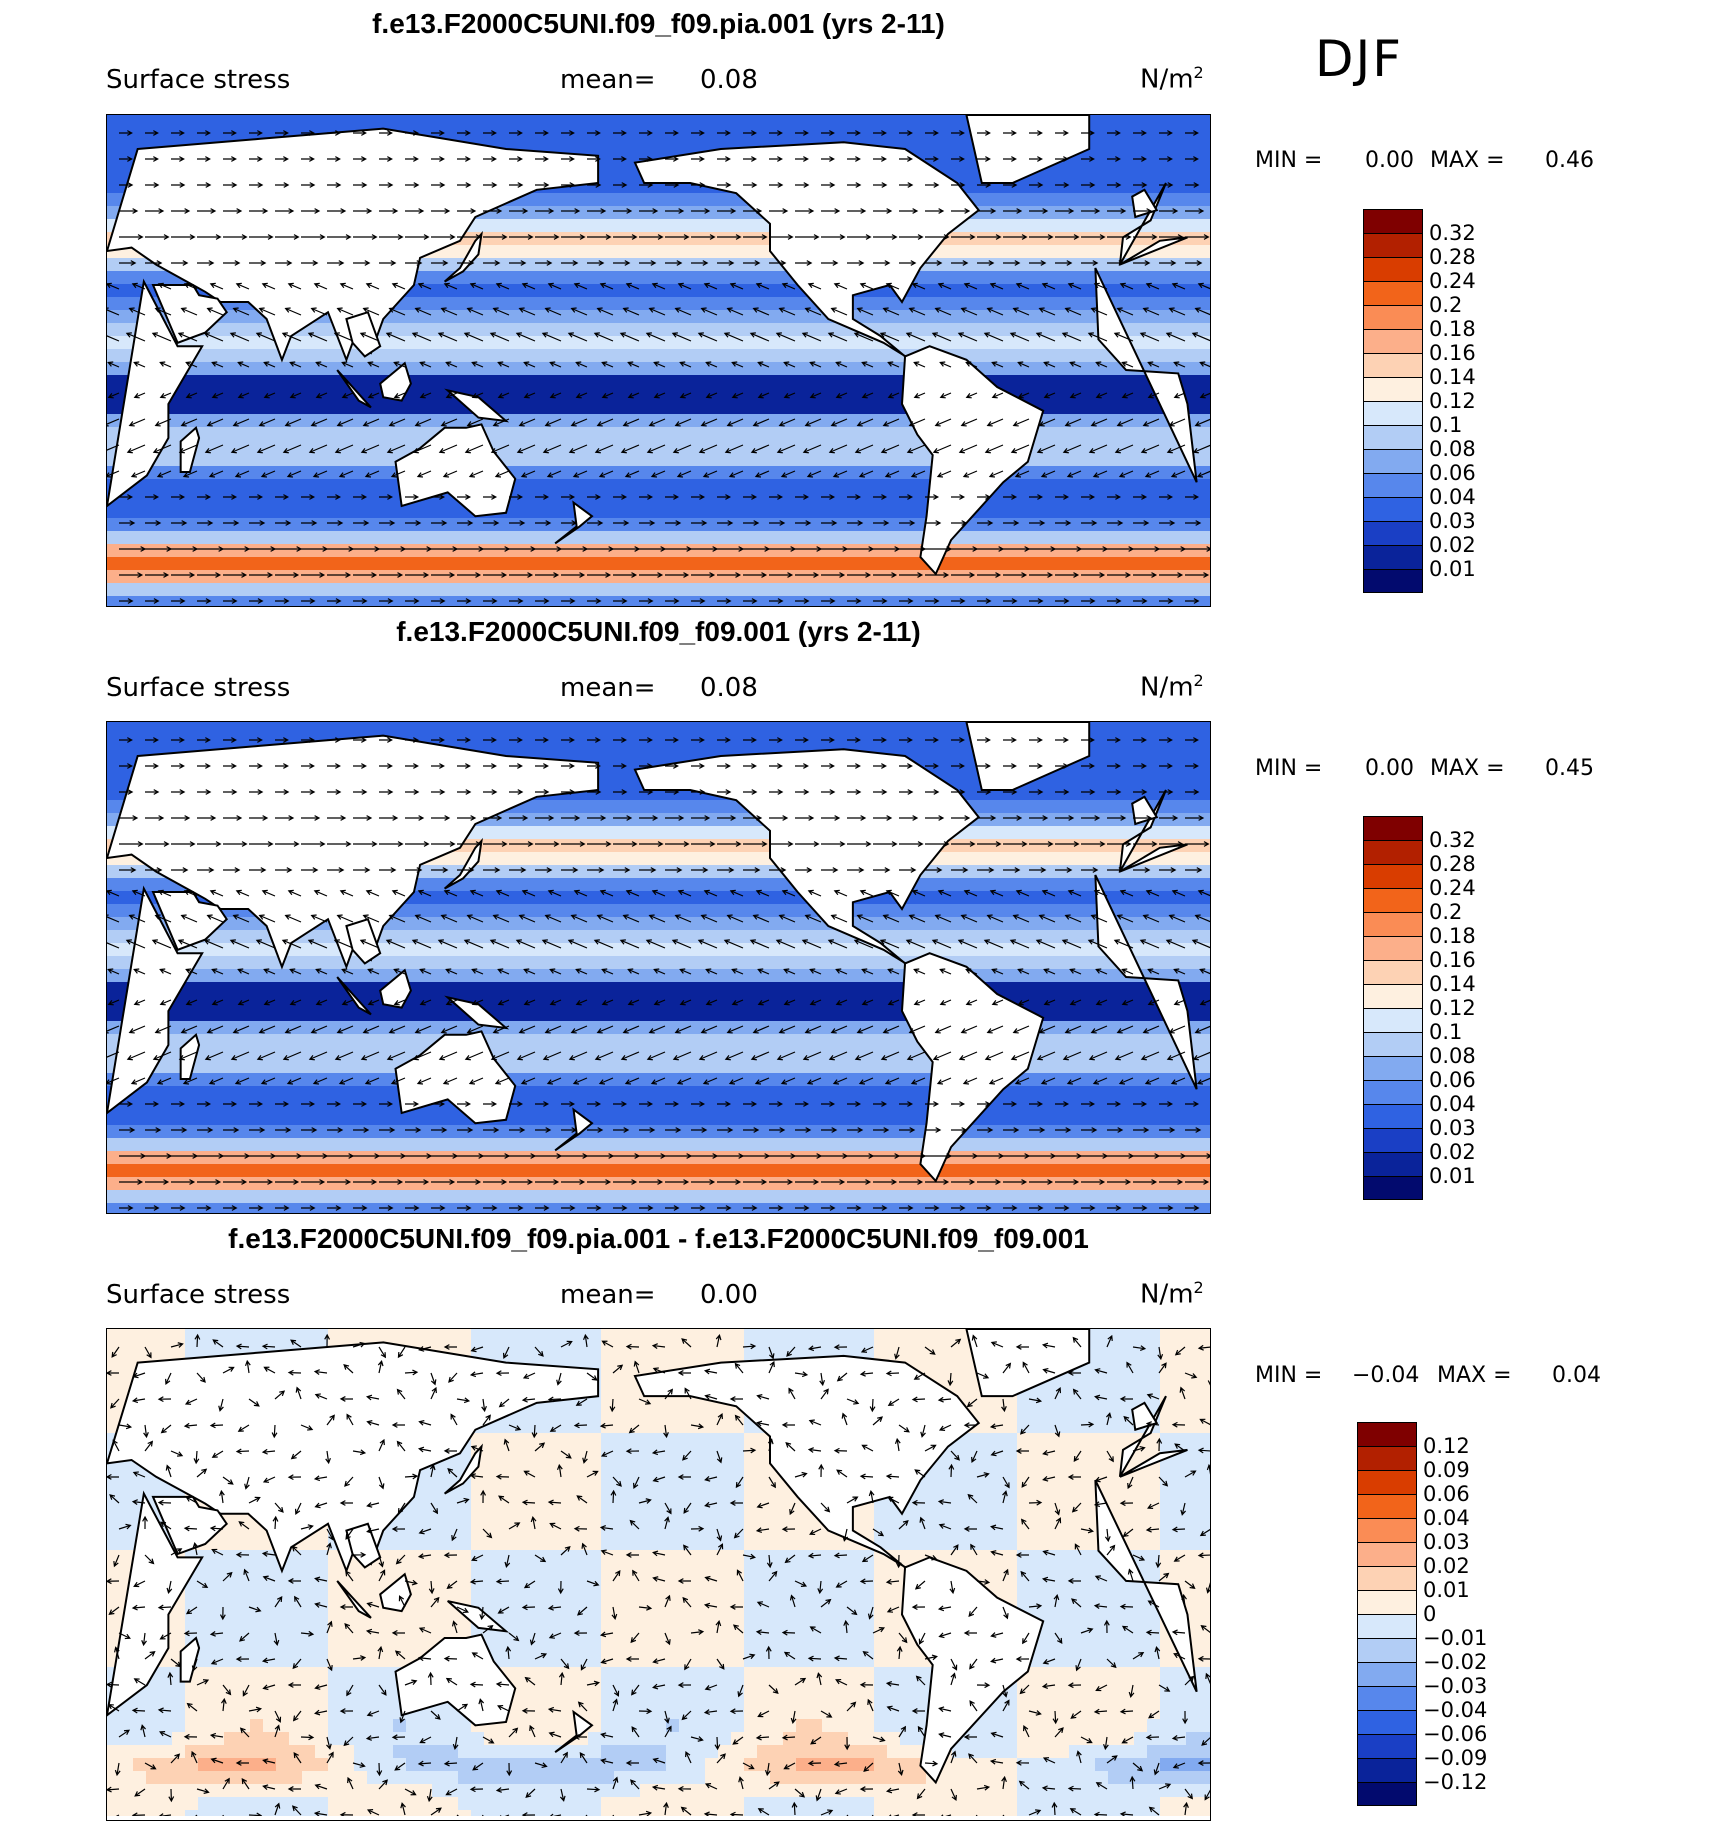 This screenshot has width=1710, height=1821. Describe the element at coordinates (1474, 1376) in the screenshot. I see `panel-3-max-label: MAX =` at that location.